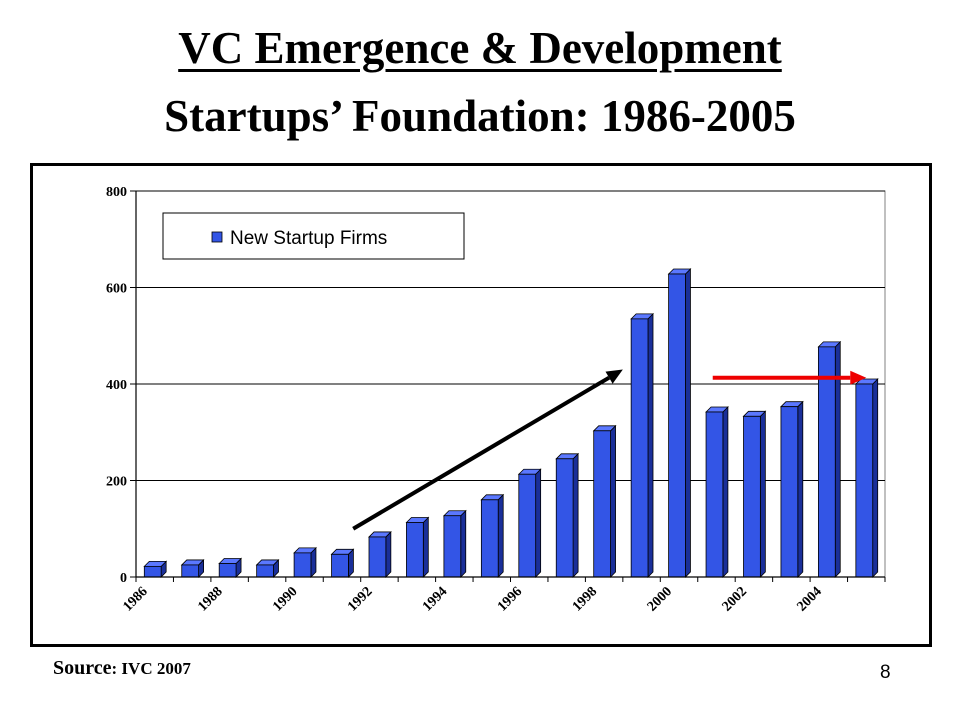  What do you see at coordinates (217, 237) in the screenshot?
I see `legend-swatch` at bounding box center [217, 237].